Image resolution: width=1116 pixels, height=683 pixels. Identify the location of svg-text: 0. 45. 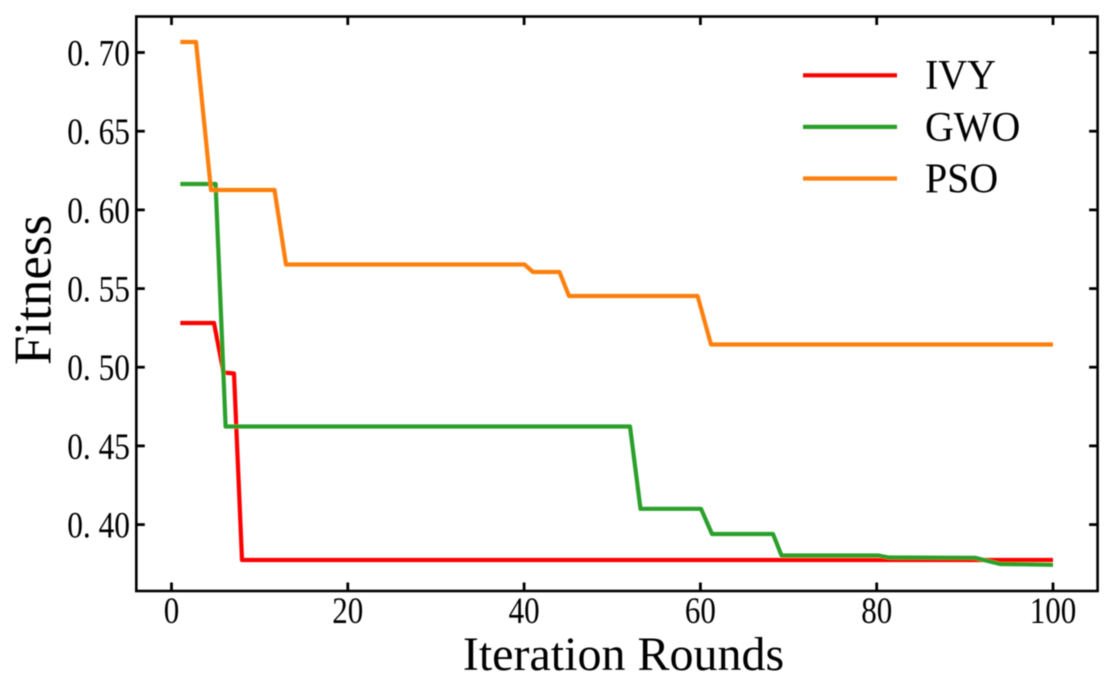
(98, 448).